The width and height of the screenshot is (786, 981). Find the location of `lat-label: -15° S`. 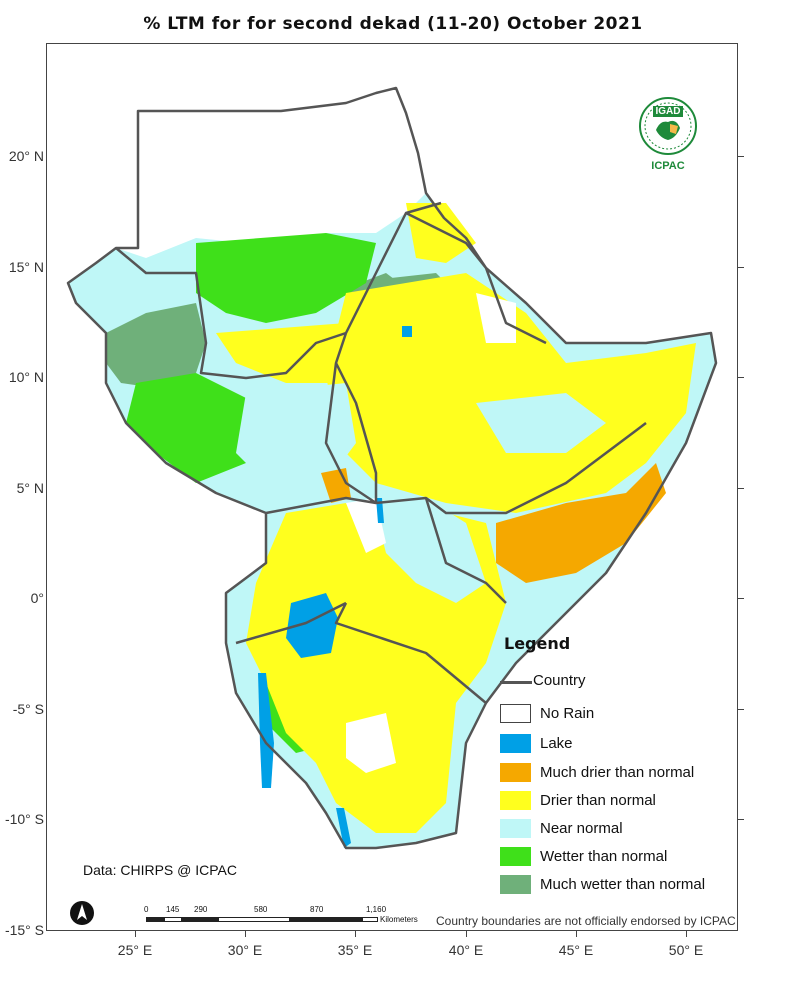

lat-label: -15° S is located at coordinates (24, 930).